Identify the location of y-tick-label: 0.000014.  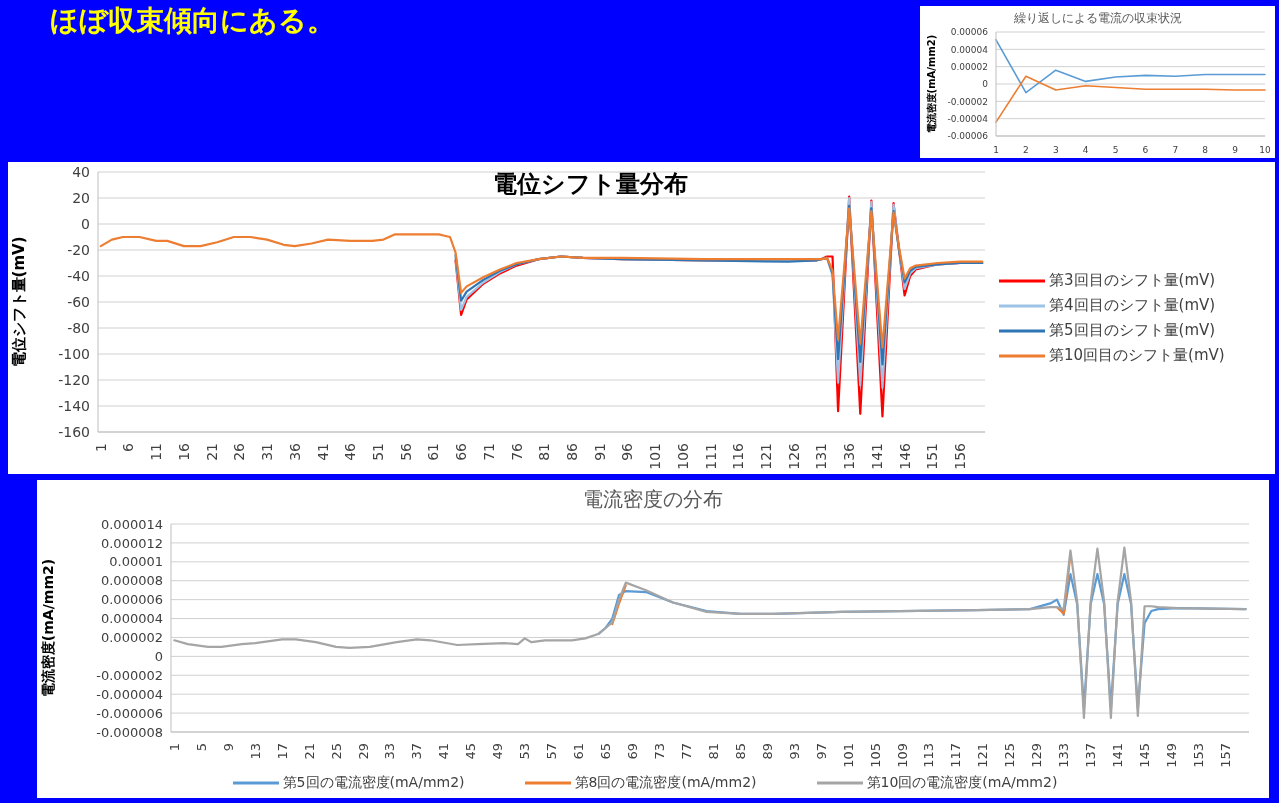
(131, 524).